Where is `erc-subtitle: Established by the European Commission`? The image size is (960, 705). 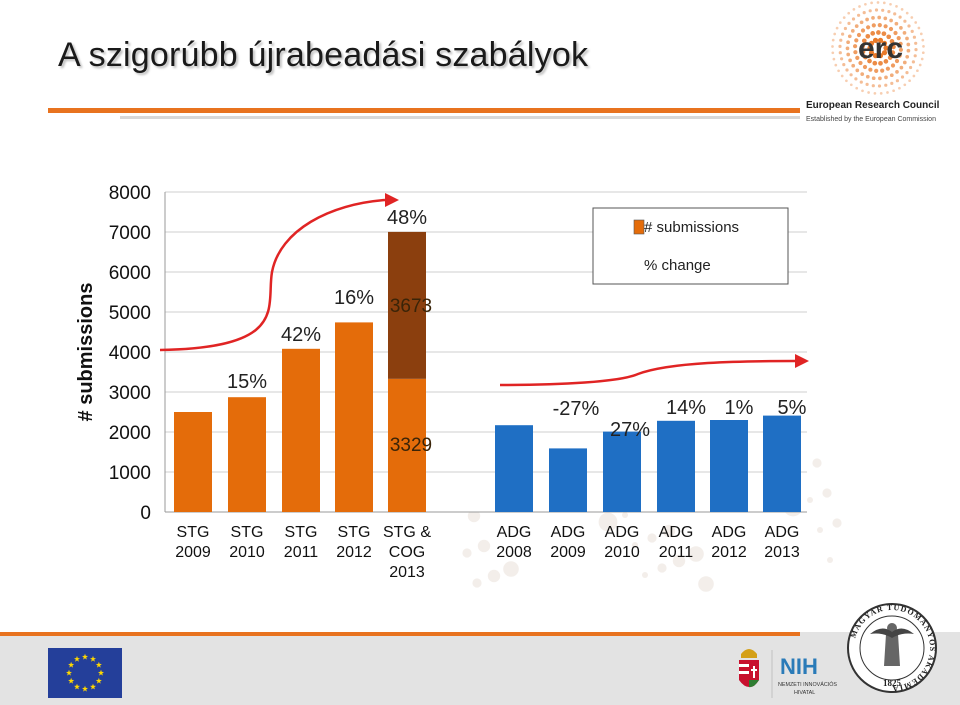 erc-subtitle: Established by the European Commission is located at coordinates (871, 119).